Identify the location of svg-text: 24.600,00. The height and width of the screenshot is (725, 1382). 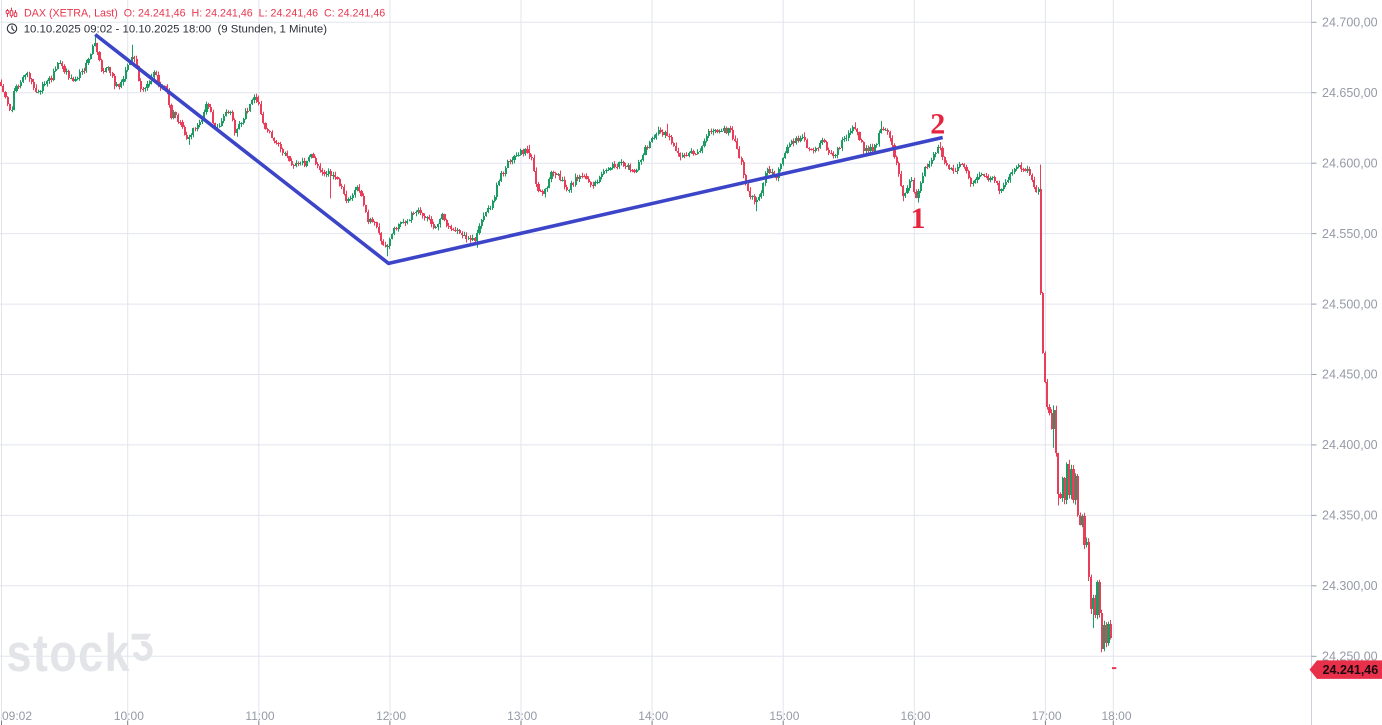
(1350, 163).